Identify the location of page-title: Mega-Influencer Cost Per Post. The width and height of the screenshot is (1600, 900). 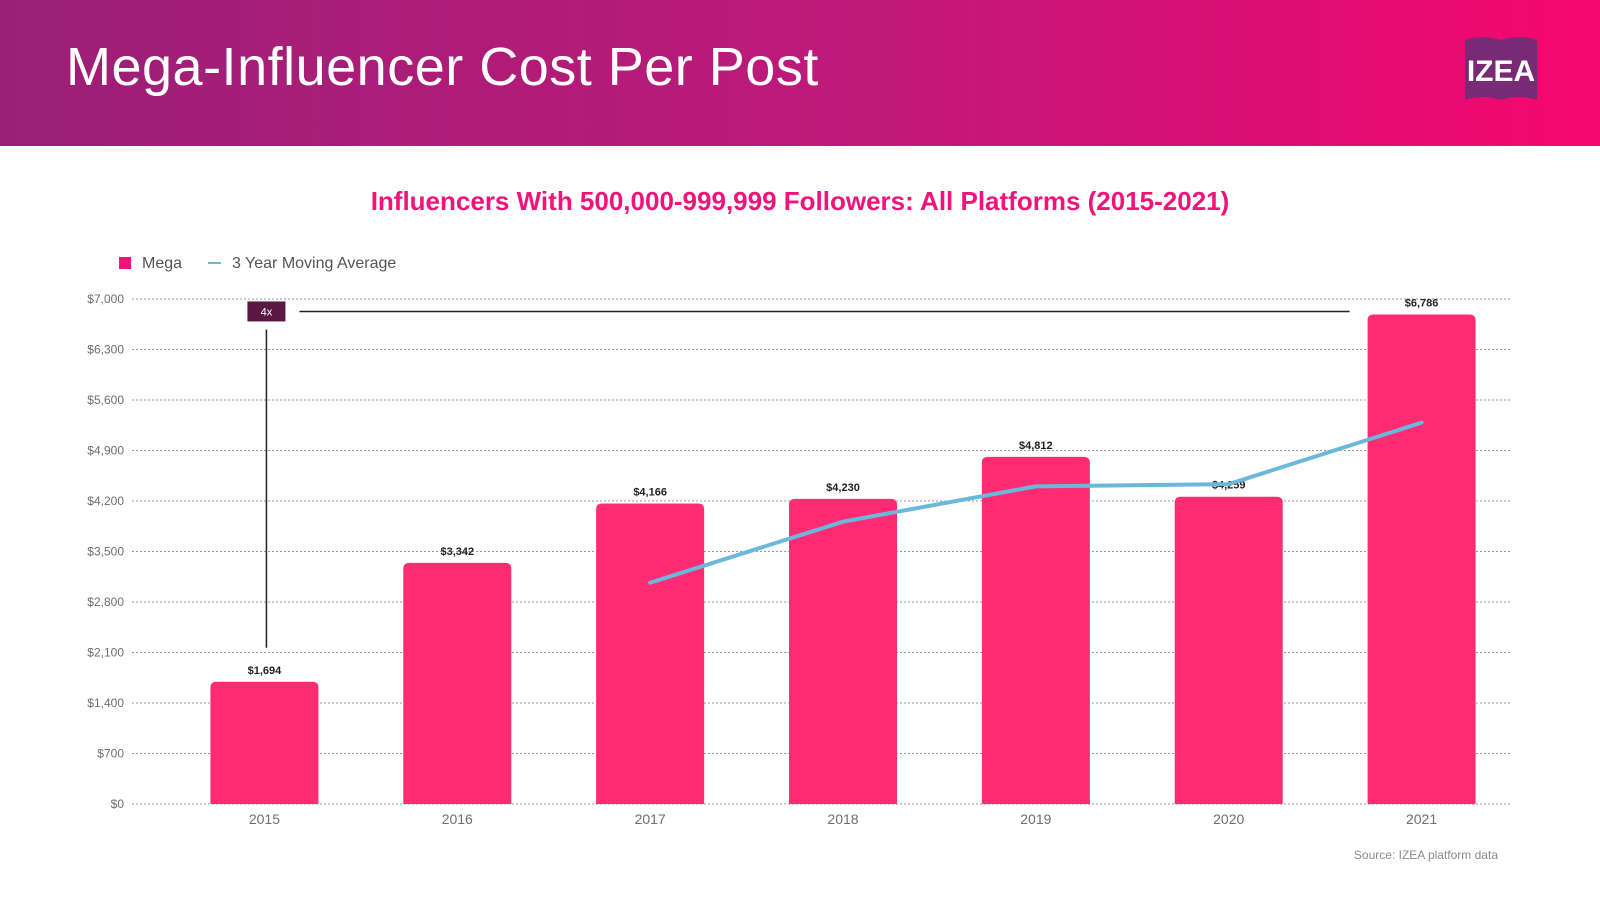
(442, 67).